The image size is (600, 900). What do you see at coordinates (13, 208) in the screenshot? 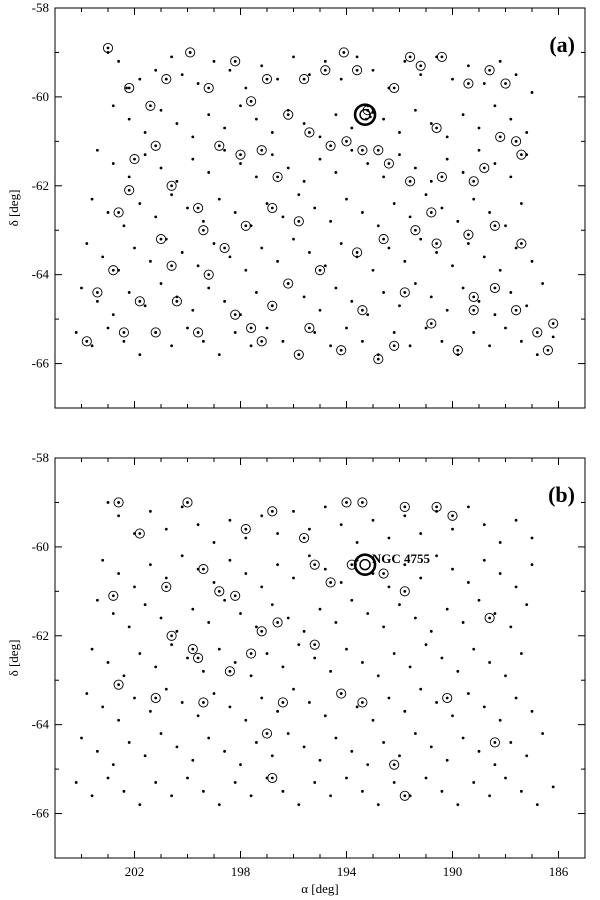
I see `panel-a-y-axis-label: δ [deg]` at bounding box center [13, 208].